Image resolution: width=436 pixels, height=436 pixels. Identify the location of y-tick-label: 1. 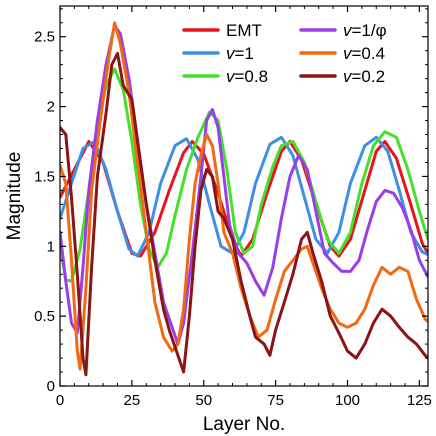
(51, 246).